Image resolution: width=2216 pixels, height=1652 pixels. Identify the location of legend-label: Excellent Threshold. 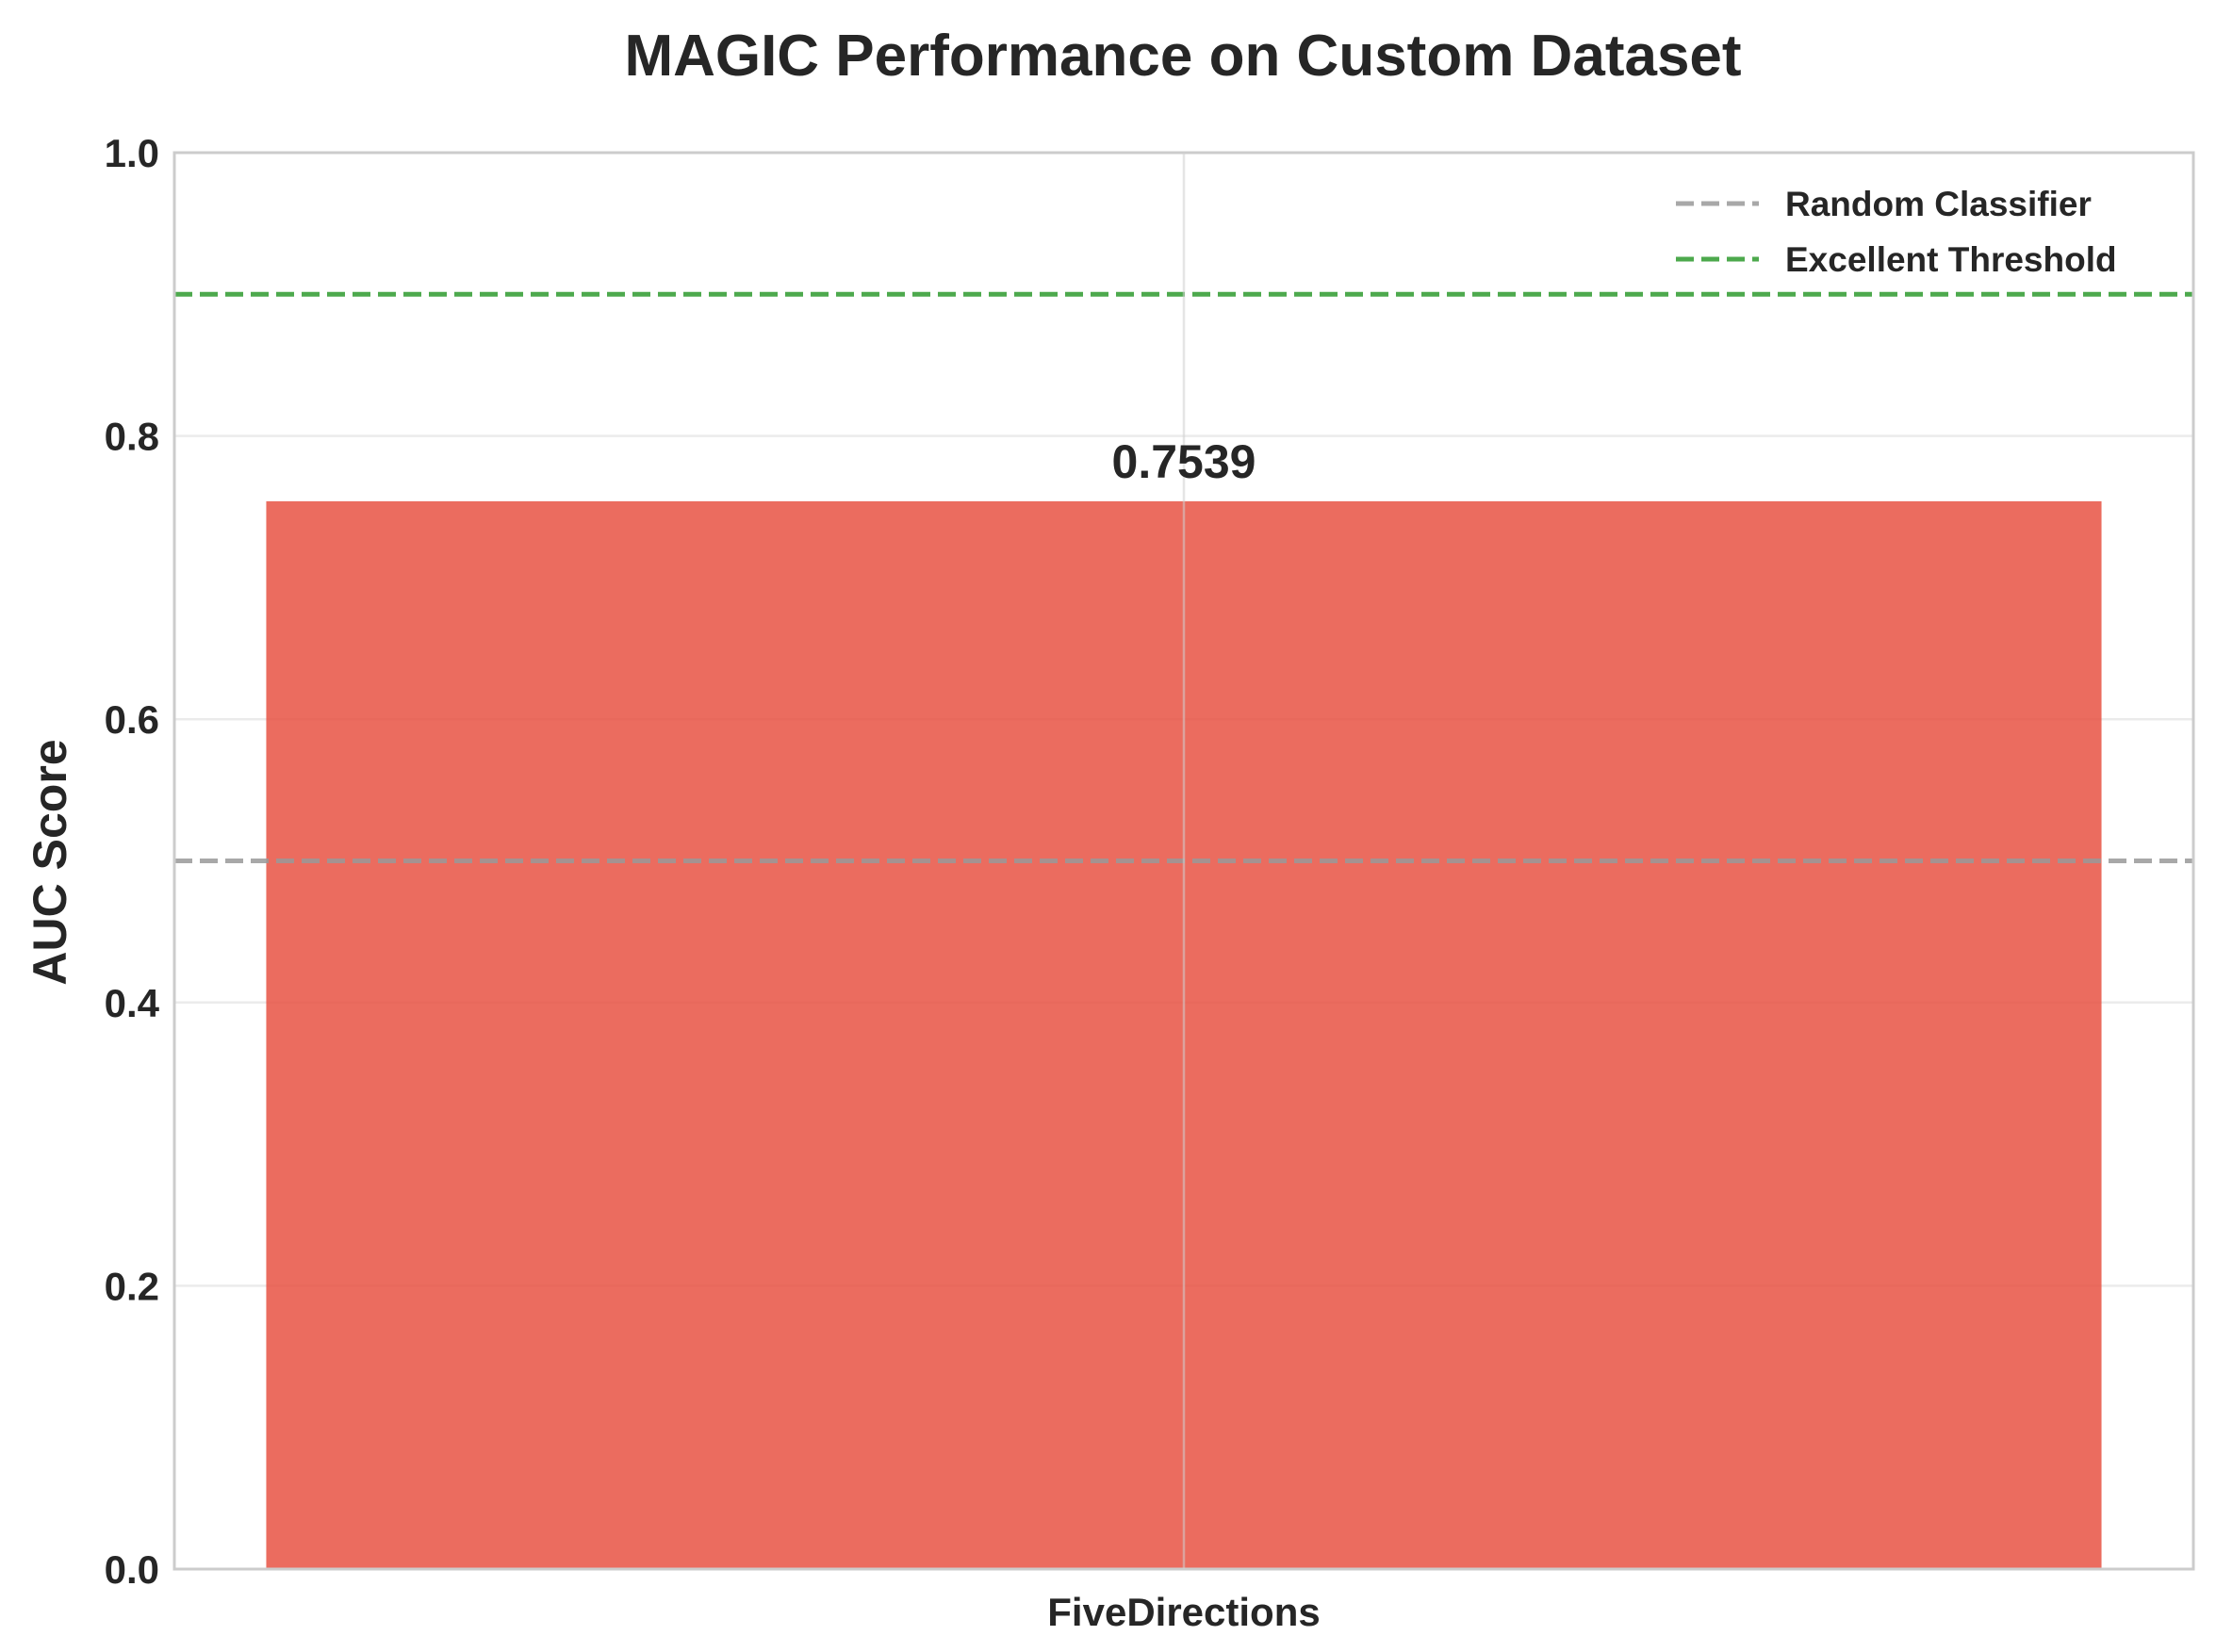
(1951, 259).